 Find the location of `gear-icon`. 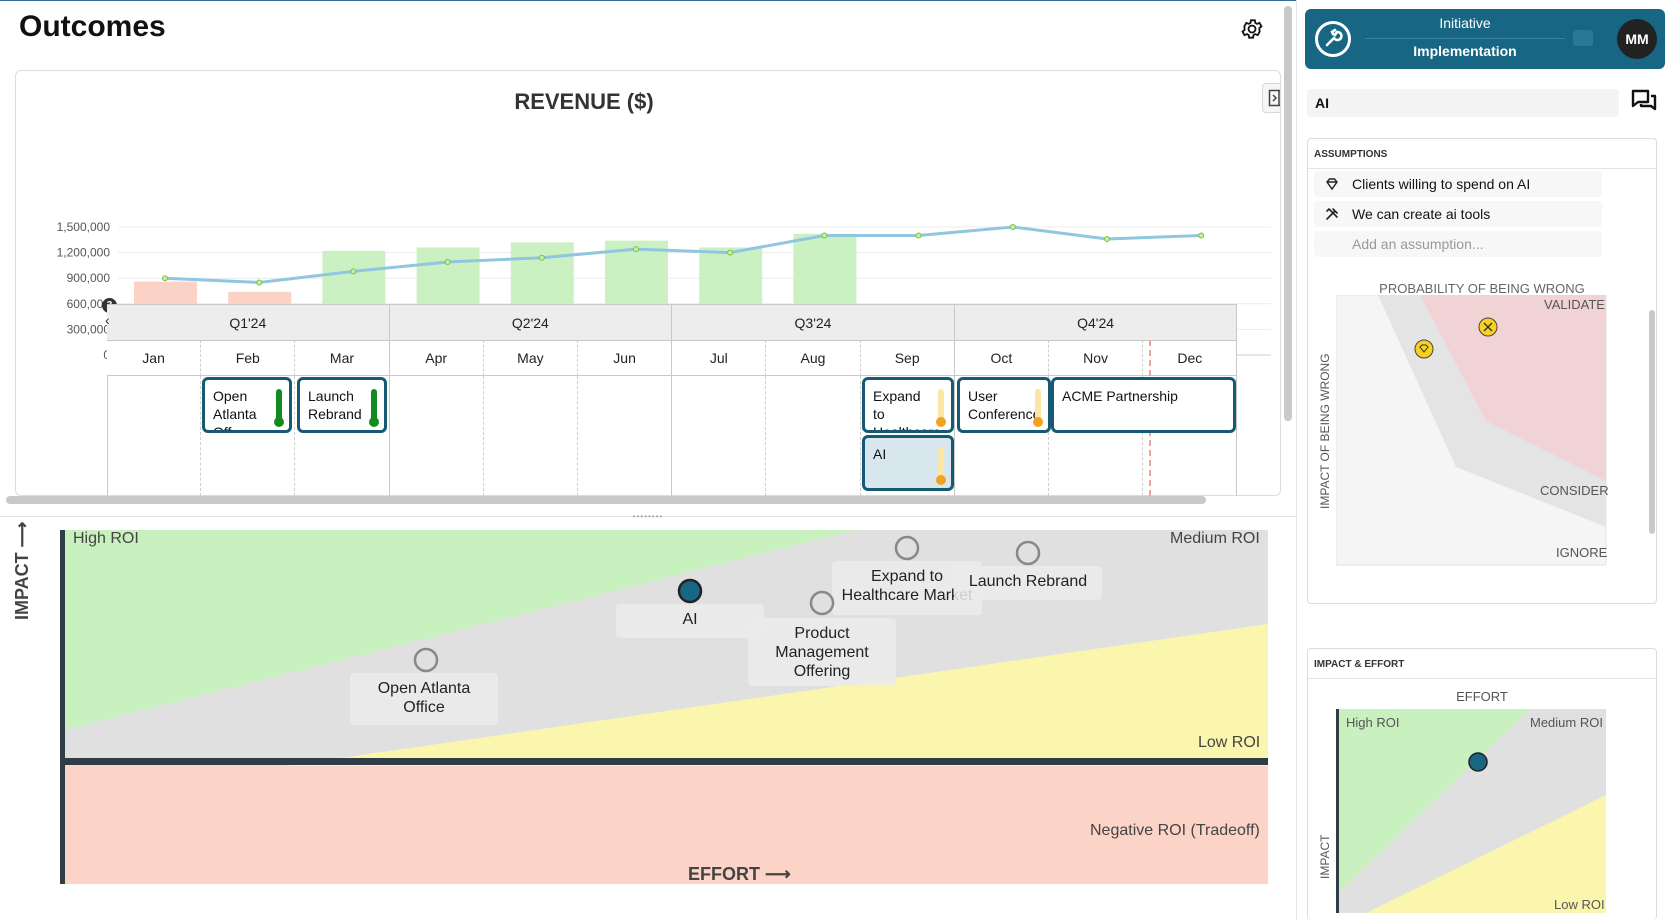

gear-icon is located at coordinates (1252, 29).